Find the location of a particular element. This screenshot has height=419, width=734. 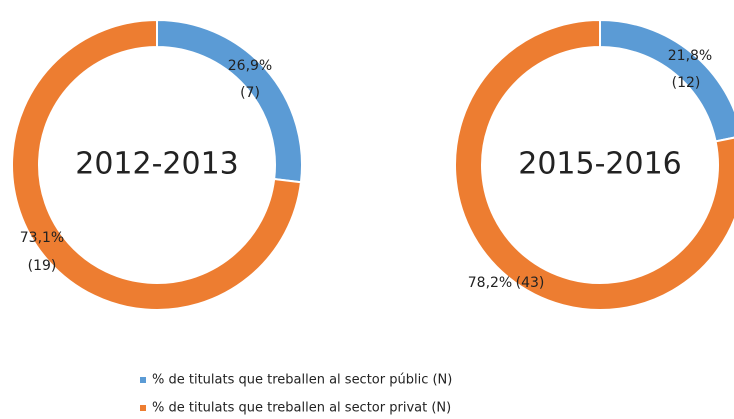

count-label: (43) is located at coordinates (530, 283).